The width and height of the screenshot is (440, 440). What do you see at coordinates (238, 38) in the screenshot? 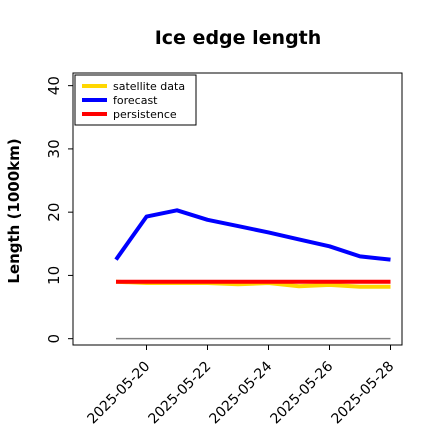
I see `chart-title: Ice edge length` at bounding box center [238, 38].